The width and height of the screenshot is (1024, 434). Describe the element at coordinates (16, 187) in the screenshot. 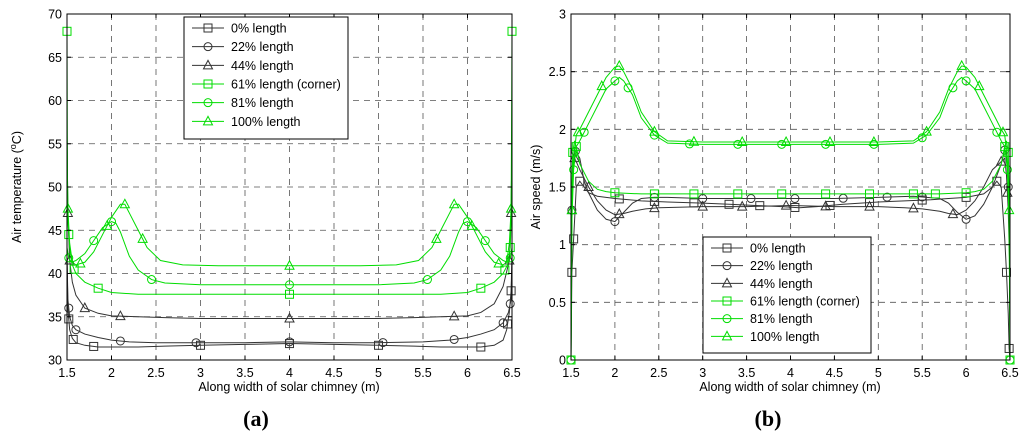

I see `y-axis-label: Air temperature (oC)` at that location.